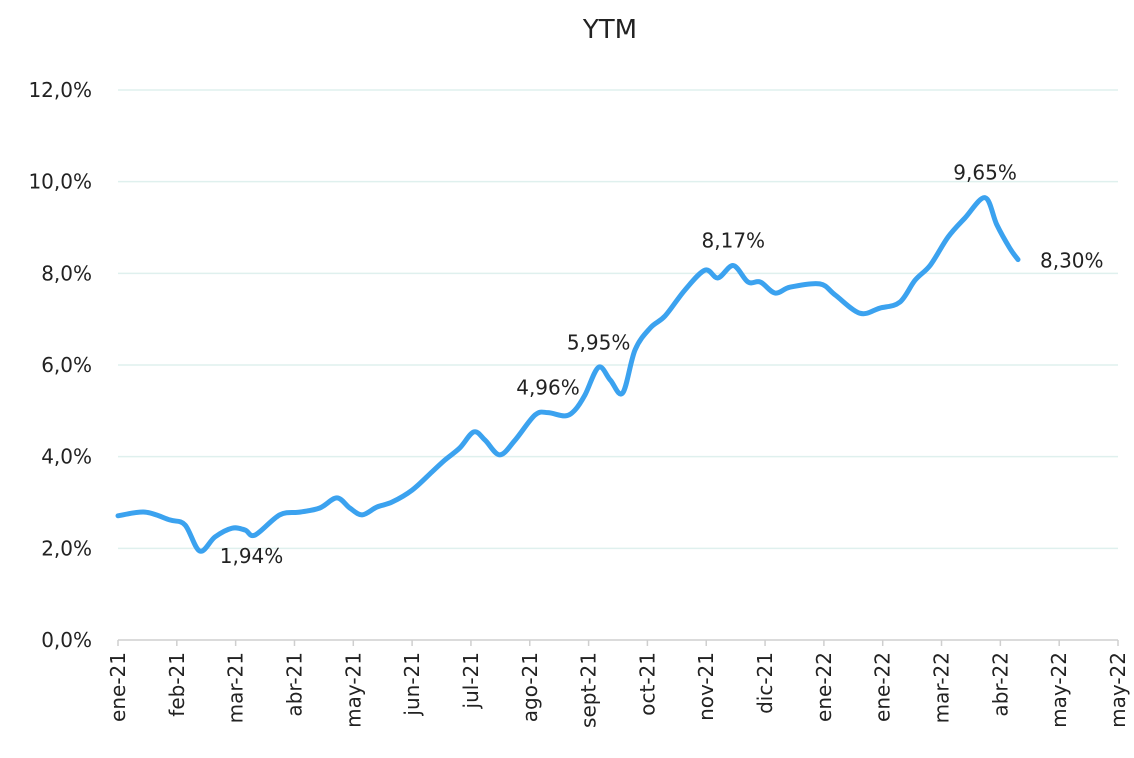  Describe the element at coordinates (66, 273) in the screenshot. I see `y-tick-label: 8,0%` at that location.